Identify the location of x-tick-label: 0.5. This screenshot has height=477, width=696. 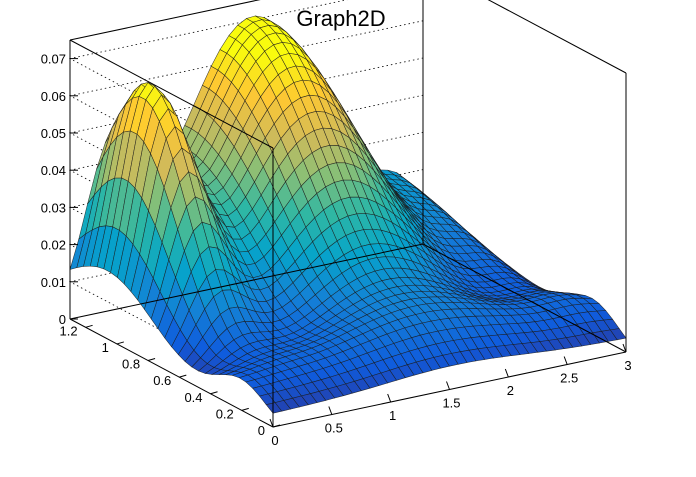
(334, 428).